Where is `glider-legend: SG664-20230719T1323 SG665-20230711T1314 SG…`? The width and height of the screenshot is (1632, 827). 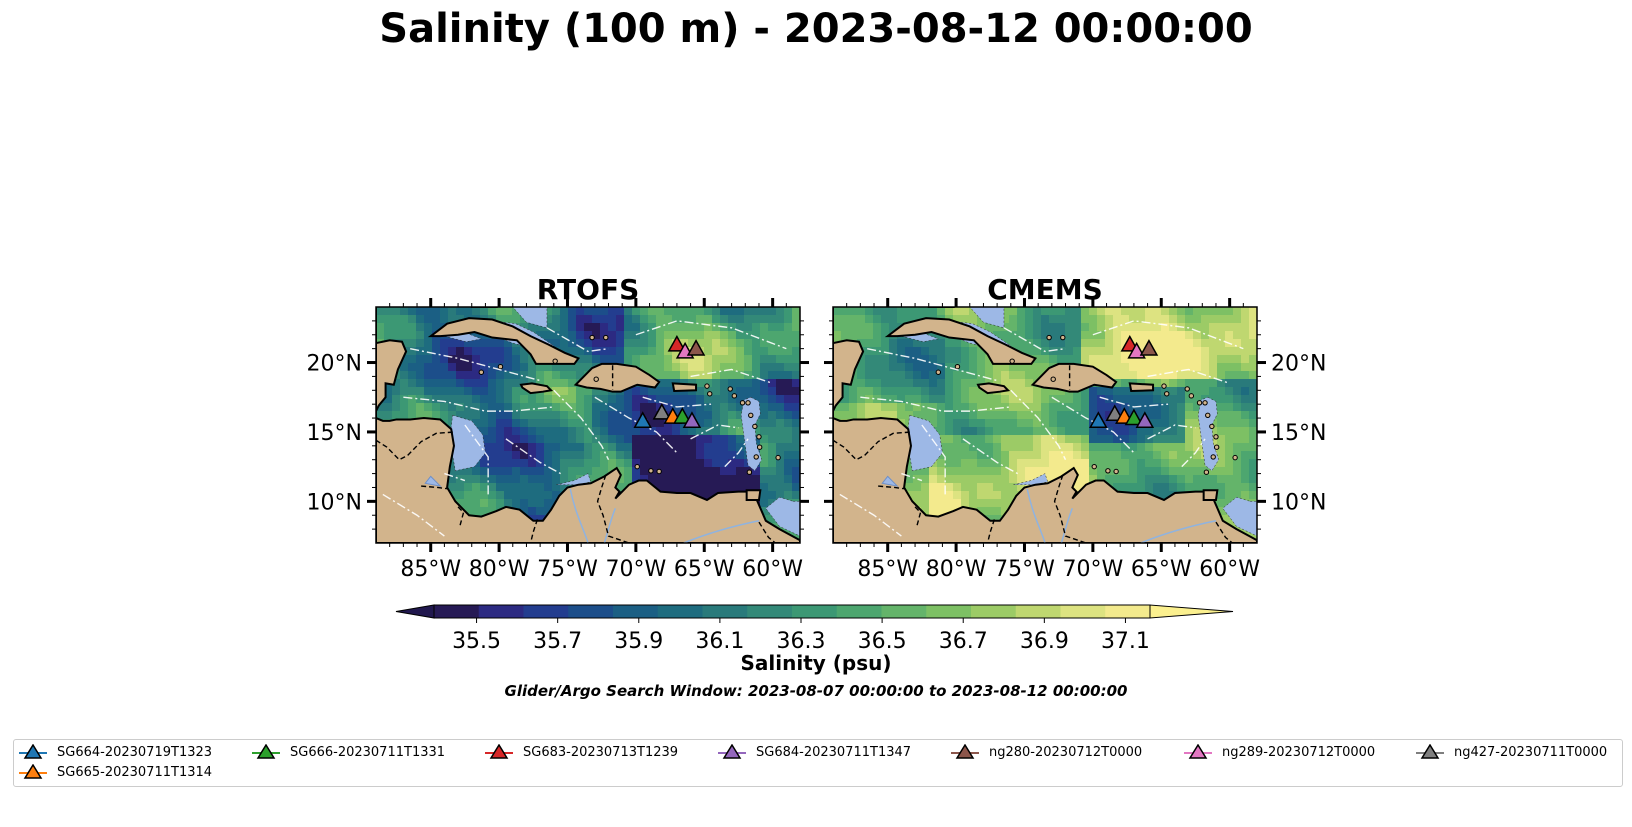
glider-legend: SG664-20230719T1323 SG665-20230711T1314 SG… is located at coordinates (818, 763).